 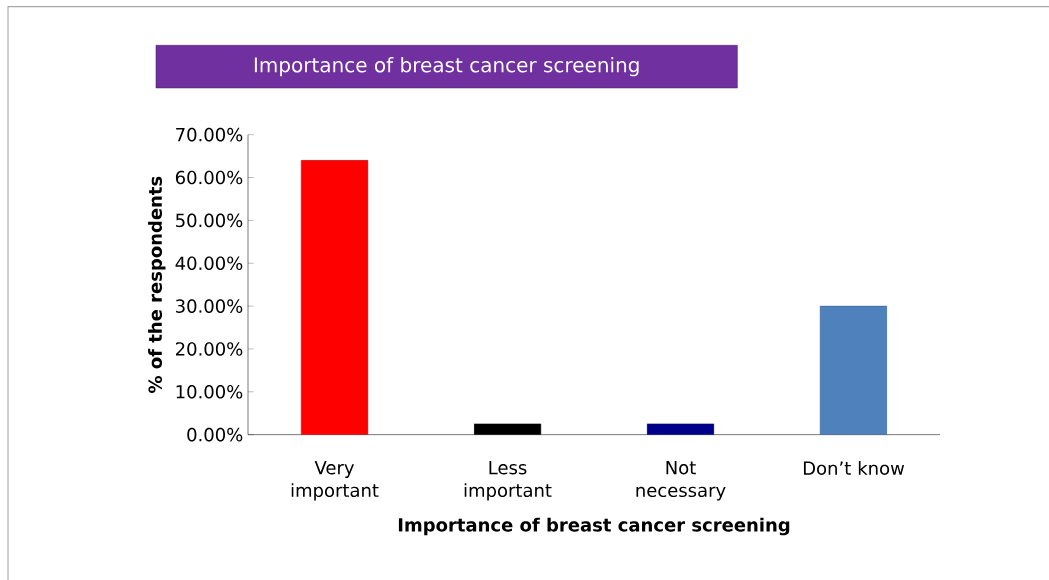 What do you see at coordinates (209, 263) in the screenshot?
I see `y-tick-label: 40.00%` at bounding box center [209, 263].